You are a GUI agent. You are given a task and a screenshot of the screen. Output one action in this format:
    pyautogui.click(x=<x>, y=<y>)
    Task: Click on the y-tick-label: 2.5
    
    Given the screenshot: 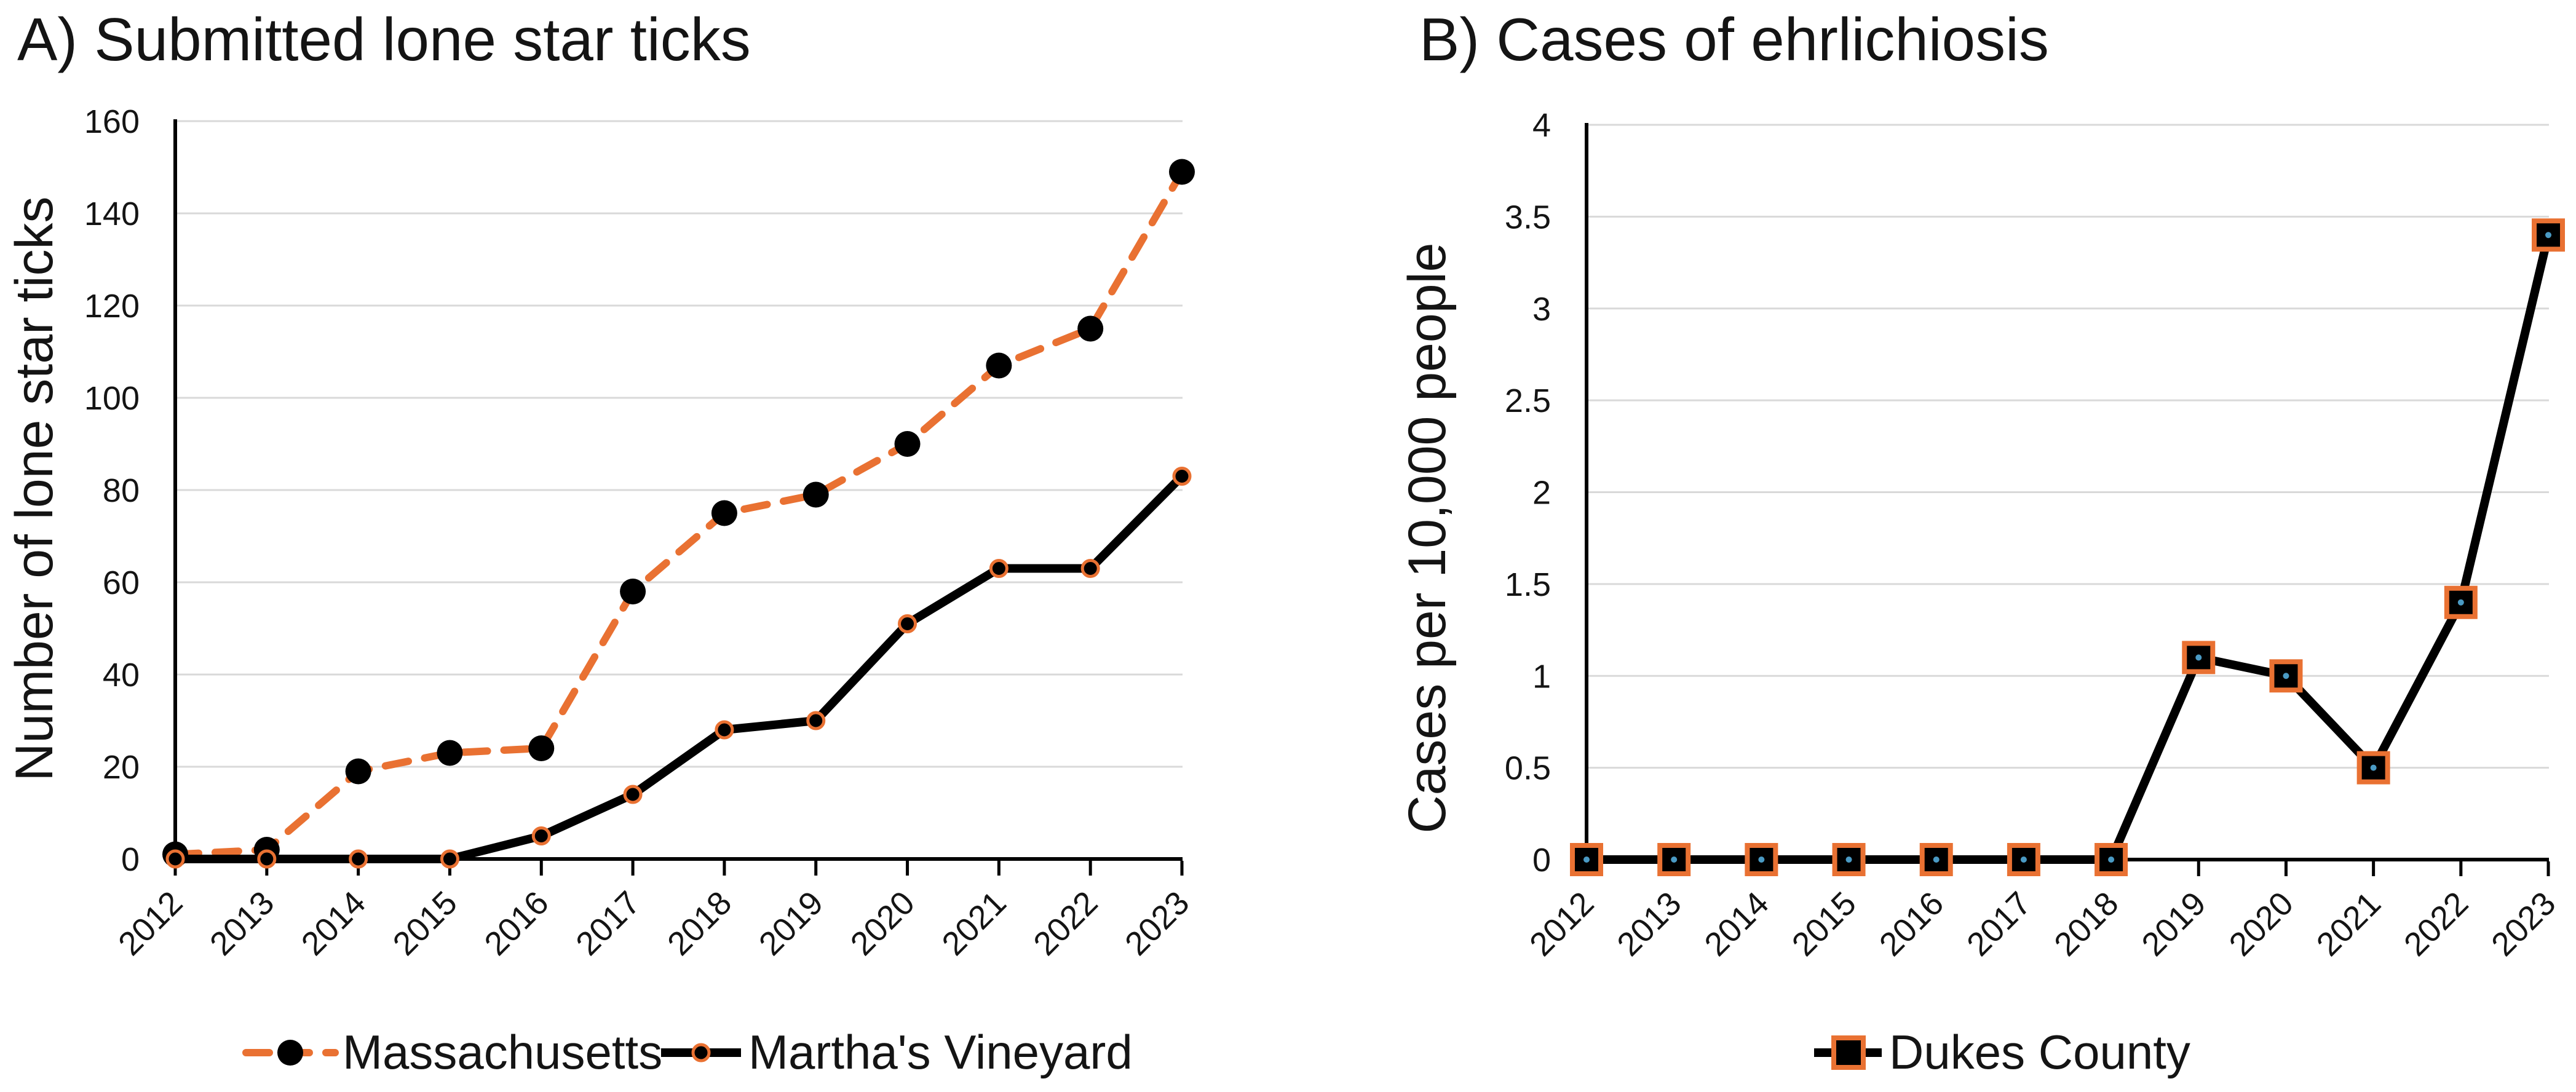 What is the action you would take?
    pyautogui.click(x=1528, y=400)
    